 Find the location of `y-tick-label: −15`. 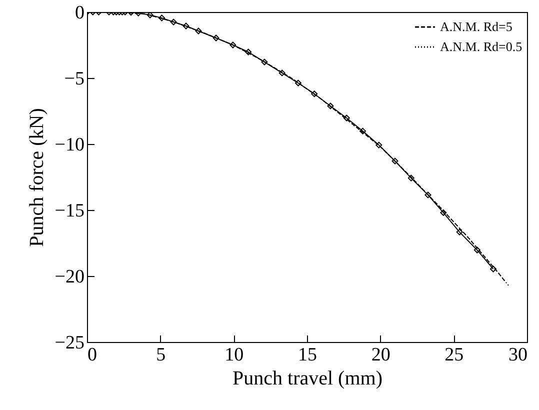

y-tick-label: −15 is located at coordinates (69, 211).